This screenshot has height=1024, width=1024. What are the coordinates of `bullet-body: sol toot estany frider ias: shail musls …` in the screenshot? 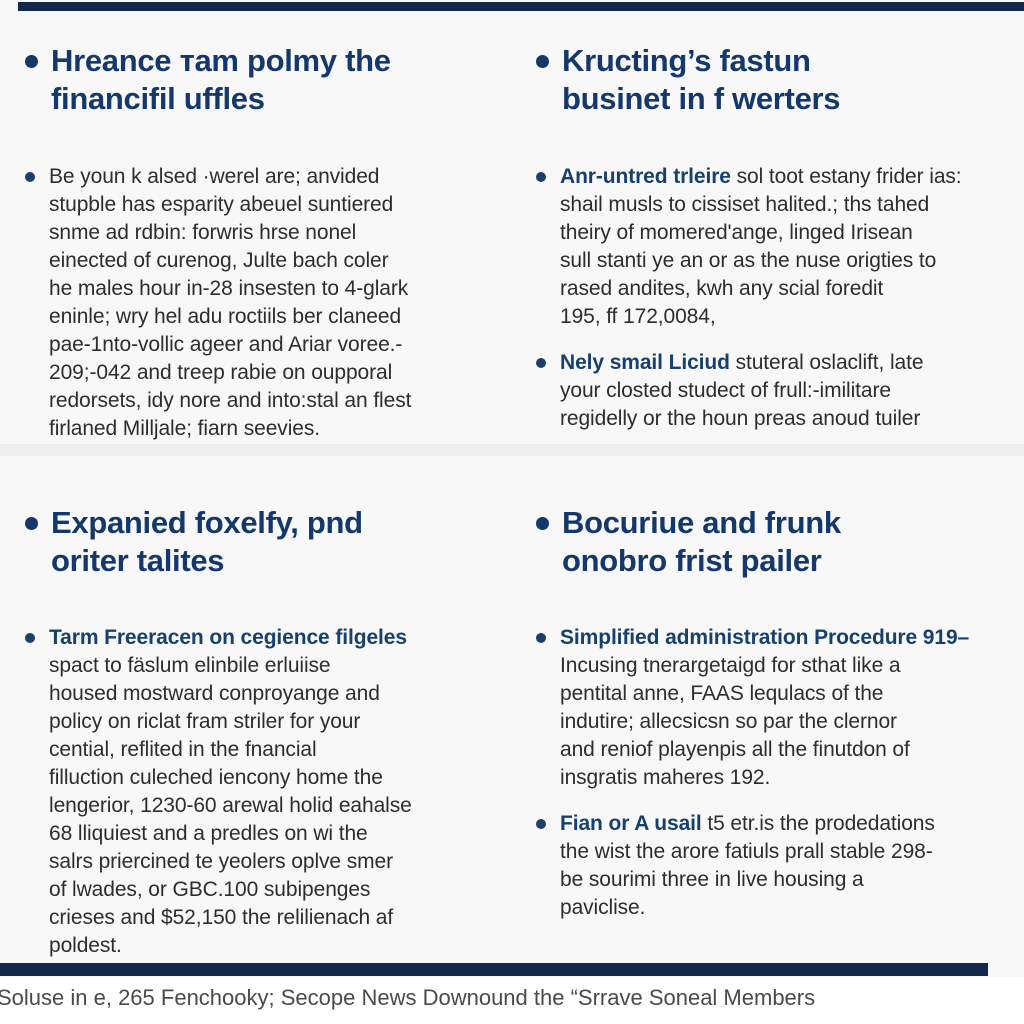 It's located at (761, 246).